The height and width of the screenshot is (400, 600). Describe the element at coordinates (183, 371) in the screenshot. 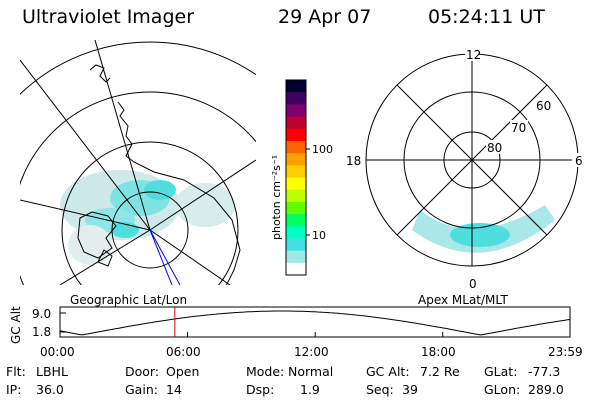

I see `door-value: Open` at that location.